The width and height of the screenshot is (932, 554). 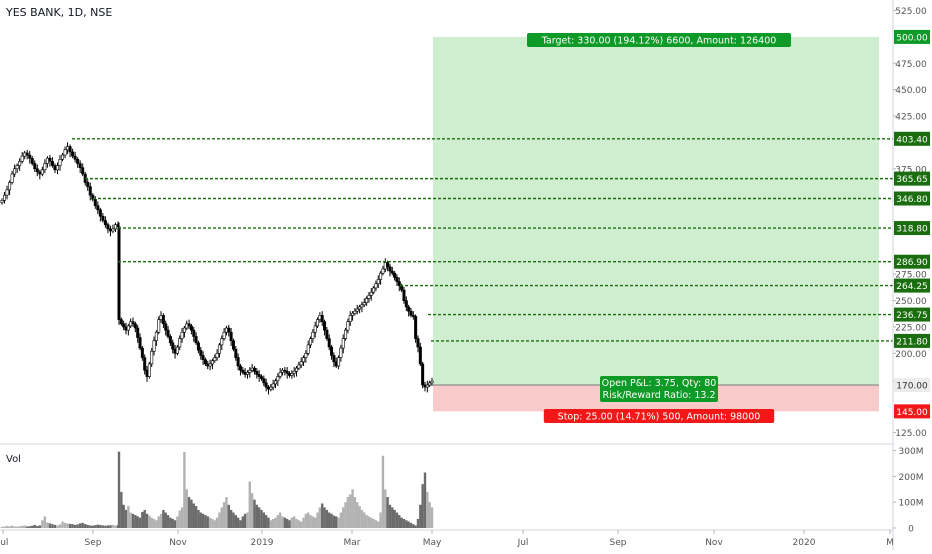 I want to click on volume-bars, so click(x=217, y=489).